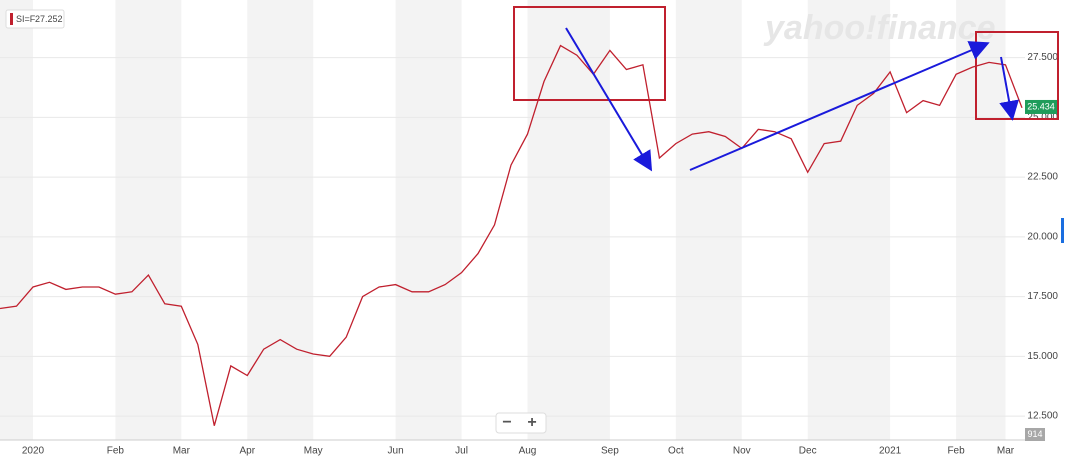 The image size is (1067, 466). What do you see at coordinates (1062, 230) in the screenshot?
I see `scroll-handle` at bounding box center [1062, 230].